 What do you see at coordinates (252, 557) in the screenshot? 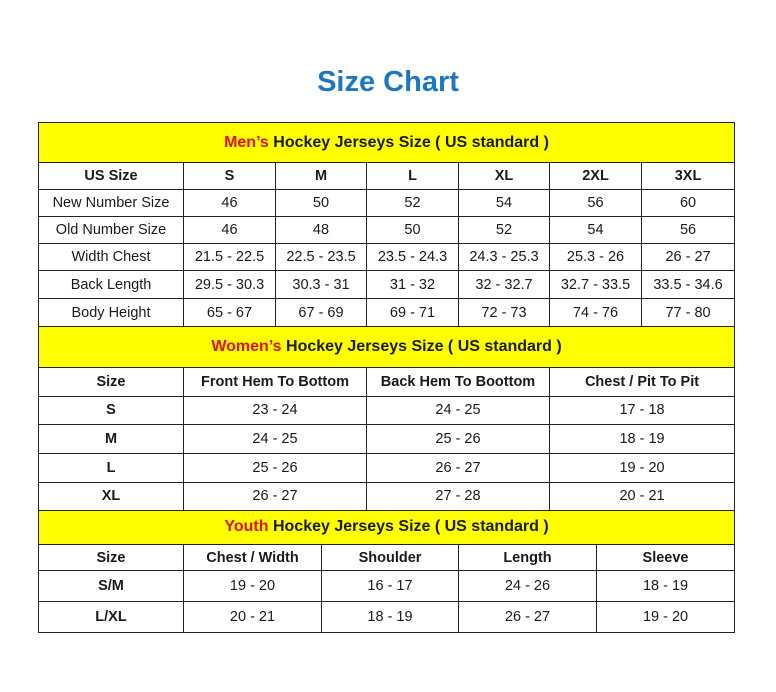
I see `column-header: Chest / Width` at bounding box center [252, 557].